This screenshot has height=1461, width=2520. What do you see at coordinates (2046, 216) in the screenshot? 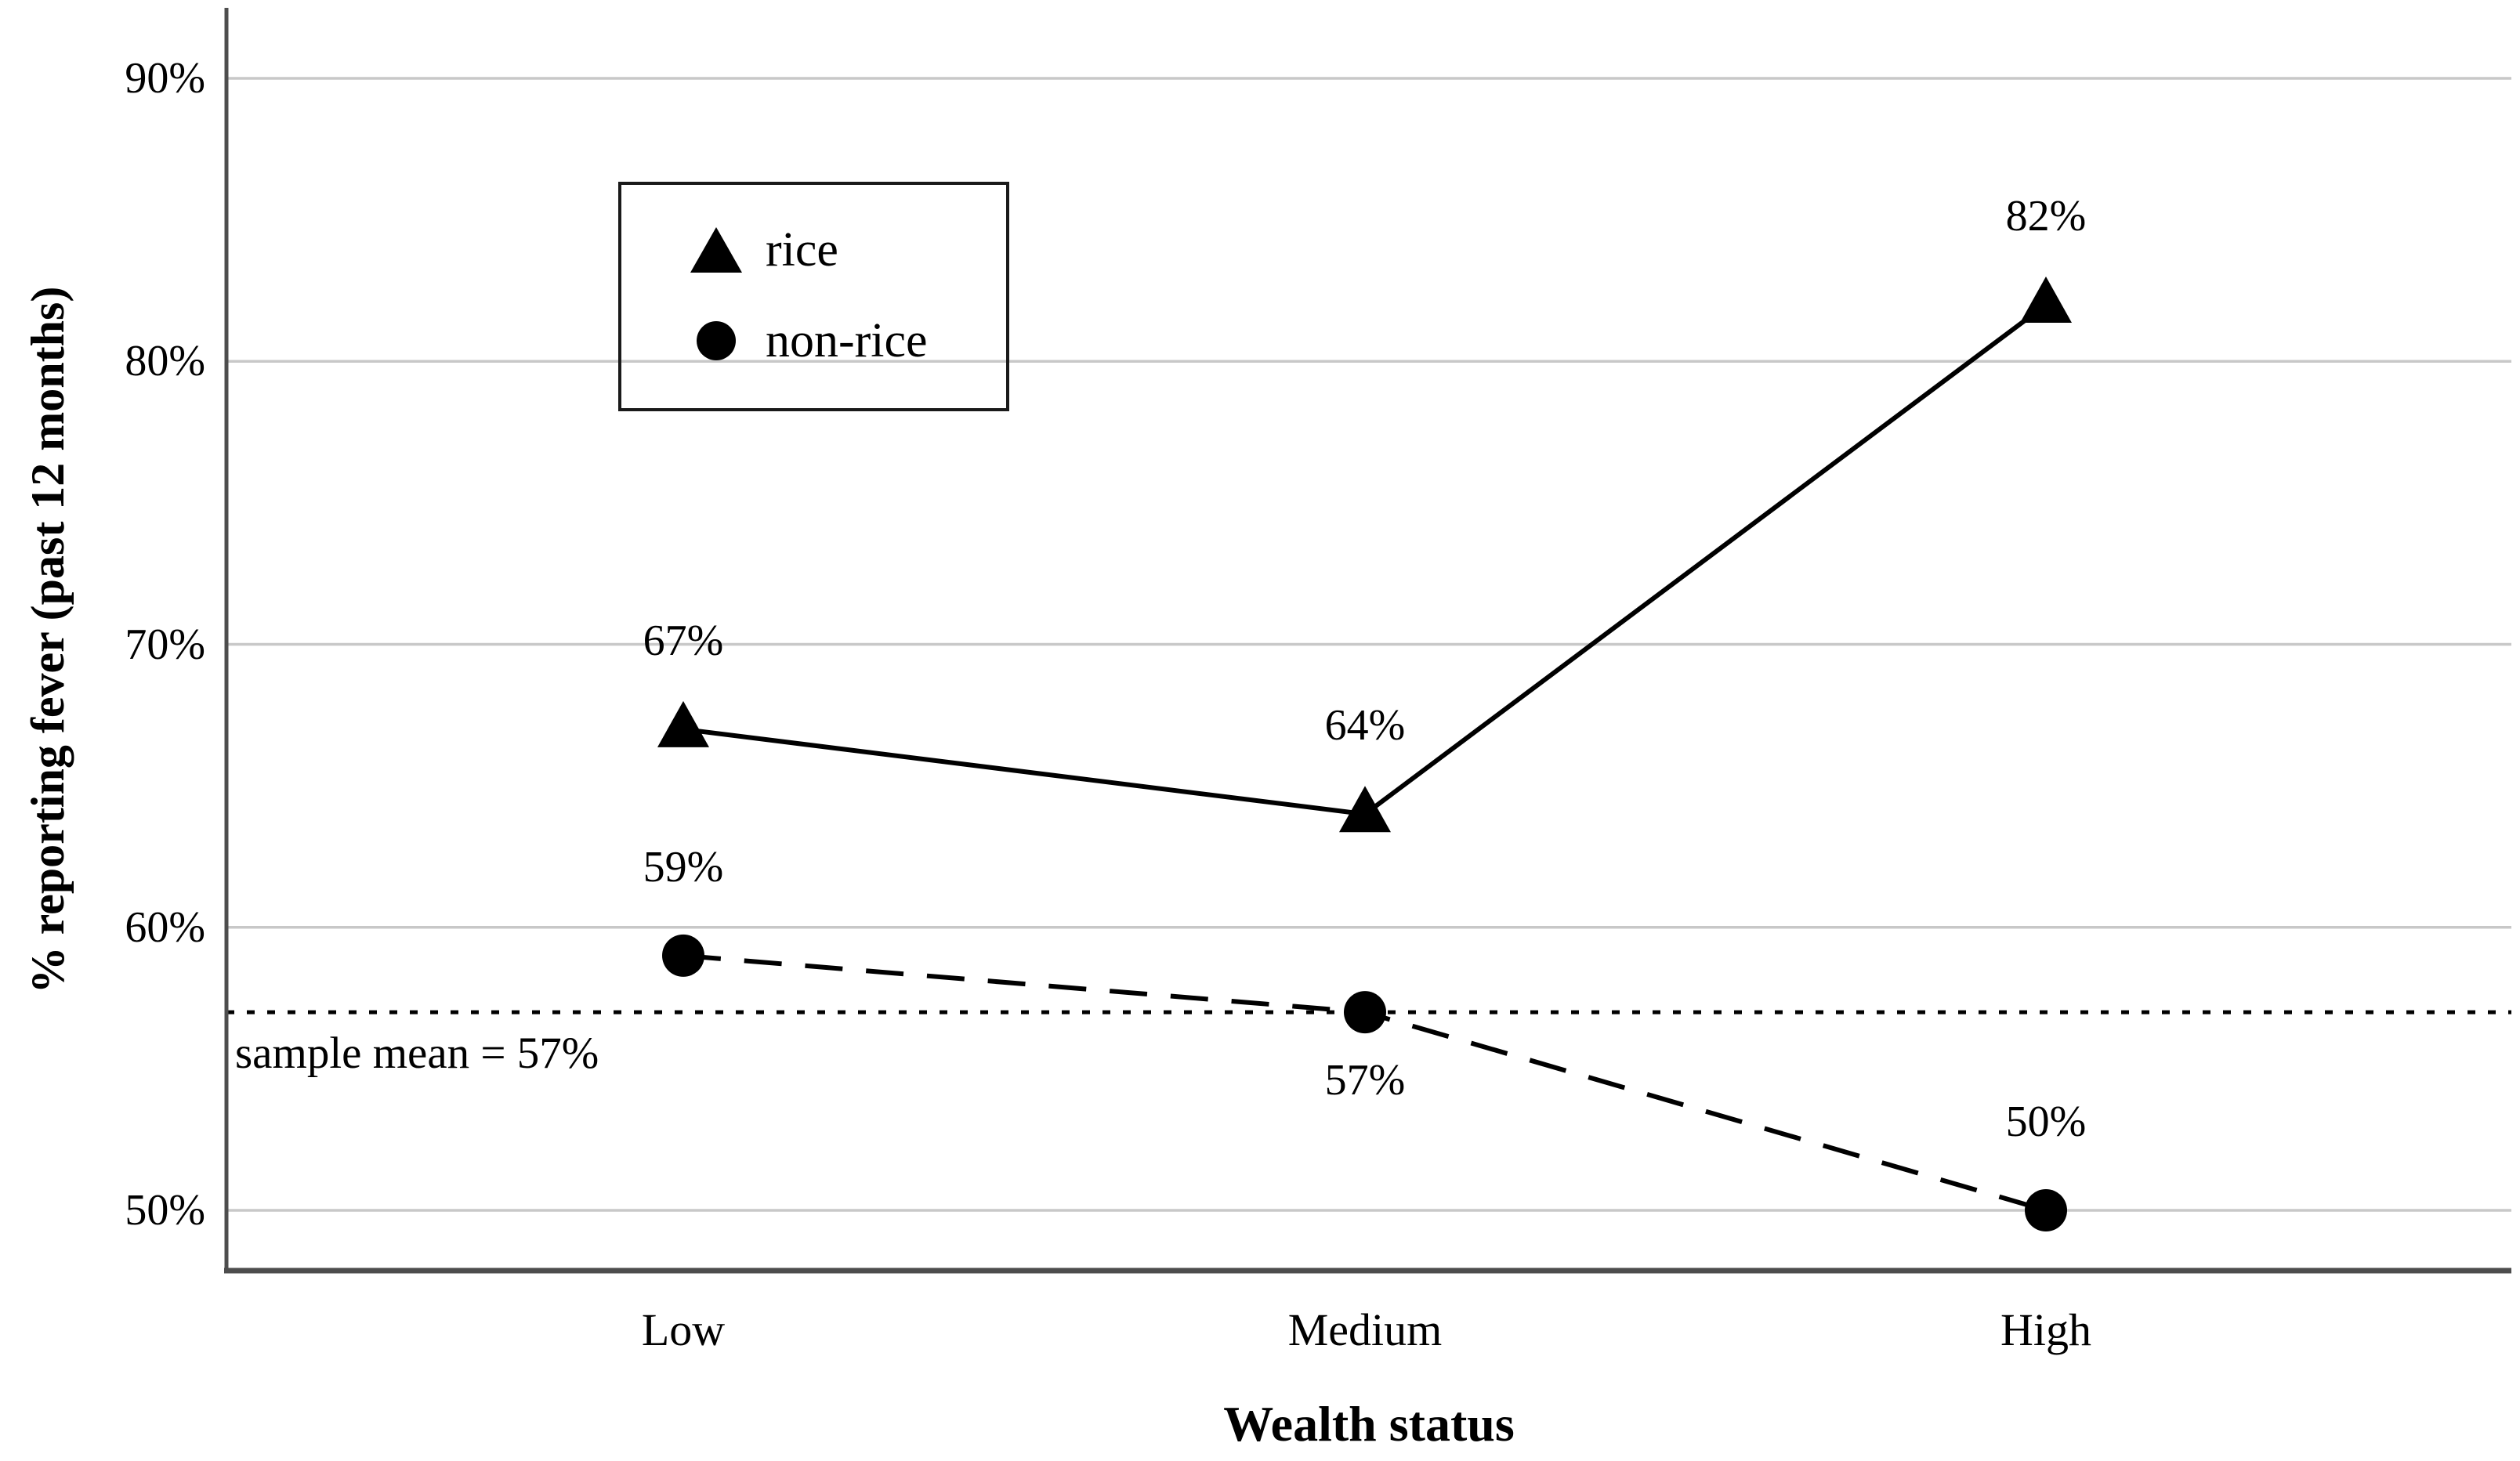
I see `data-label-rice-high: 82%` at bounding box center [2046, 216].